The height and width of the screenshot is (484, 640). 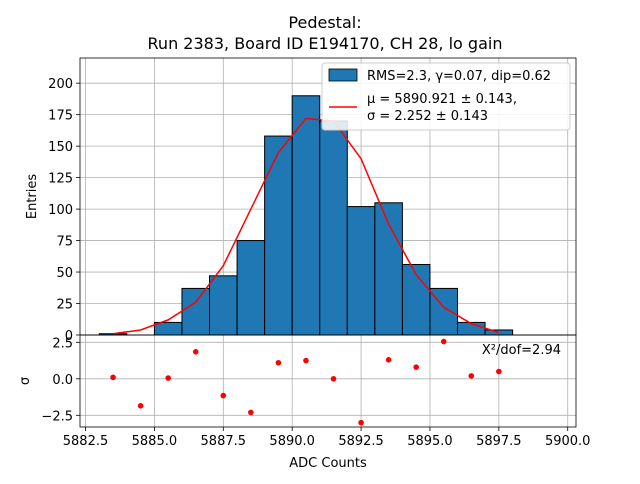 What do you see at coordinates (60, 147) in the screenshot?
I see `top-y-tick-label-6: 150` at bounding box center [60, 147].